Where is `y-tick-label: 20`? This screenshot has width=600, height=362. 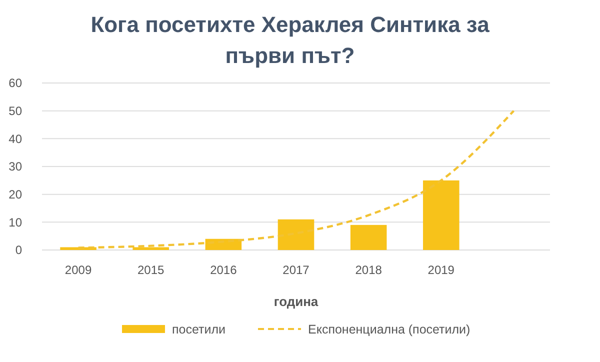
y-tick-label: 20 is located at coordinates (15, 195).